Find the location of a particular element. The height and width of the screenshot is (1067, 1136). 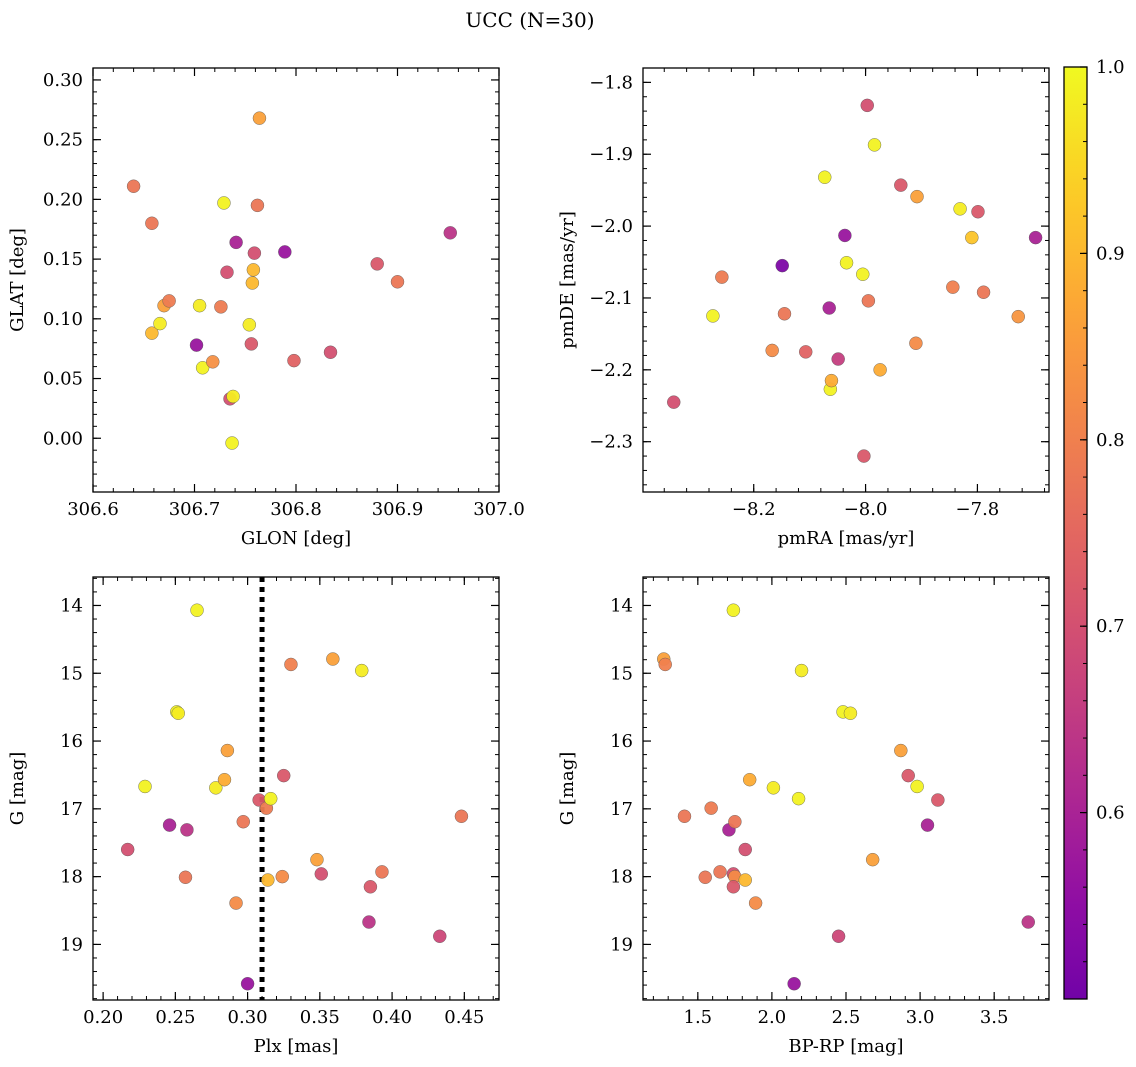

x-tick-label: 0.40 is located at coordinates (392, 1017).